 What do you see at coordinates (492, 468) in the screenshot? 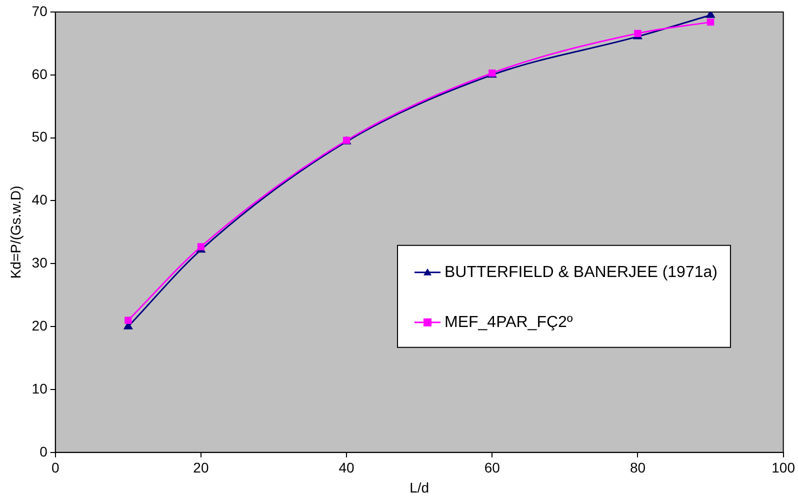
I see `x-tick-label: 60` at bounding box center [492, 468].